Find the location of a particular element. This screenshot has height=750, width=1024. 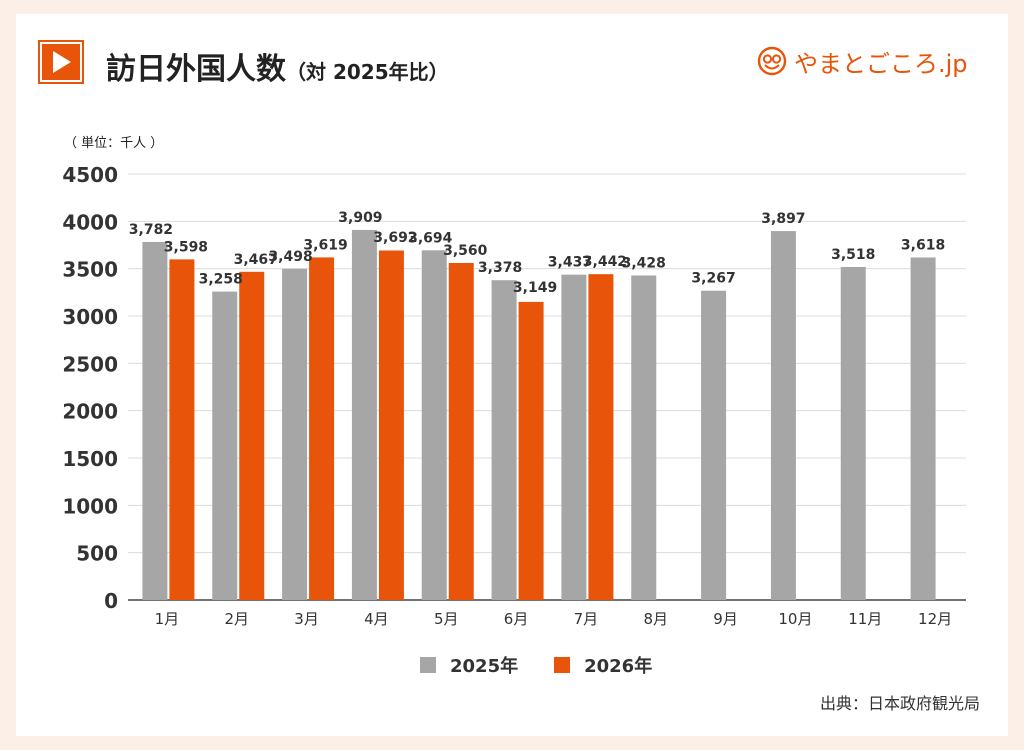

data-label: 3,897 is located at coordinates (783, 219).